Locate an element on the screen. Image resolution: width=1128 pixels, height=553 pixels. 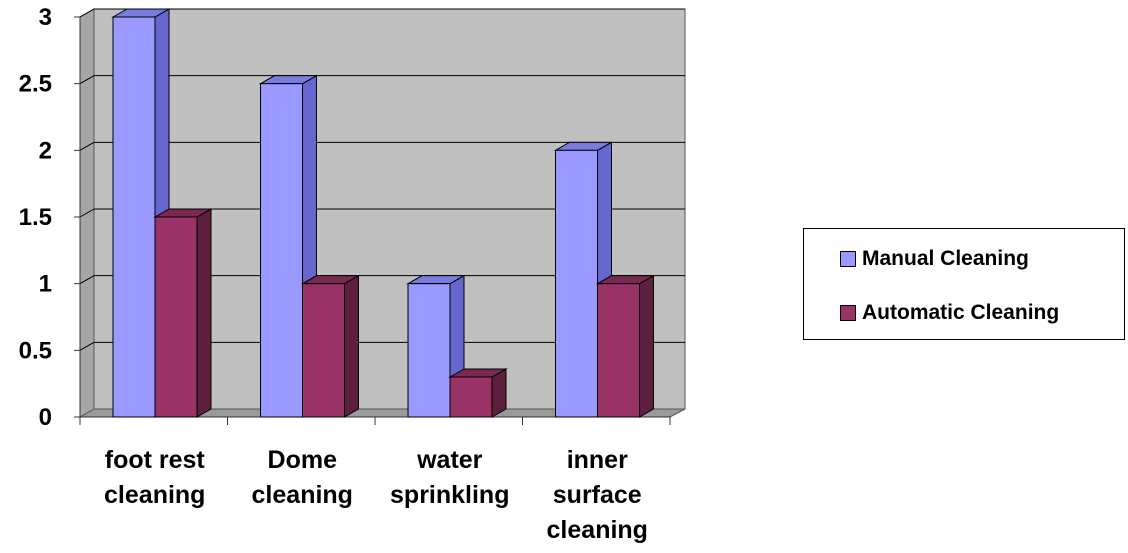
x-category-label-3: inner surface cleaning is located at coordinates (597, 495).